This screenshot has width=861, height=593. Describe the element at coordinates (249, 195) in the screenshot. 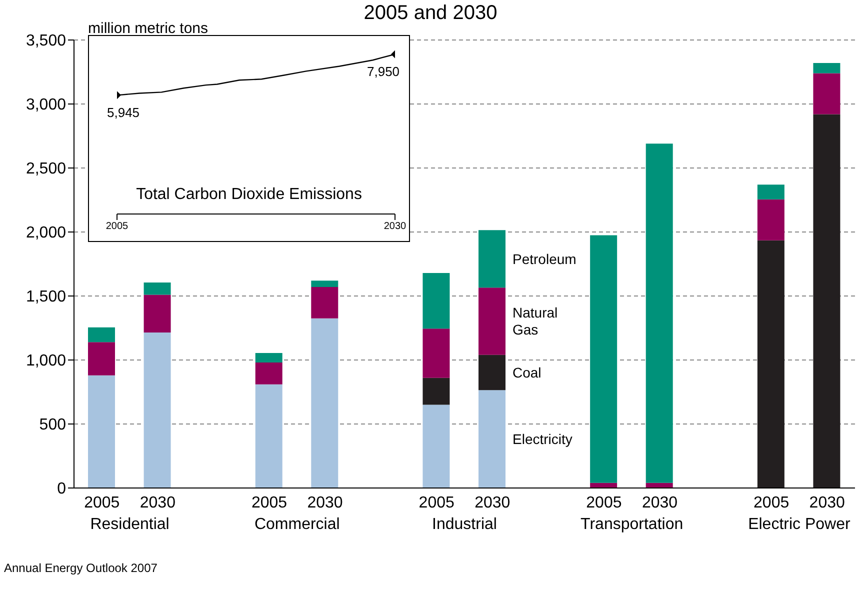

I see `text: Total Carbon Dioxide Emissions` at that location.